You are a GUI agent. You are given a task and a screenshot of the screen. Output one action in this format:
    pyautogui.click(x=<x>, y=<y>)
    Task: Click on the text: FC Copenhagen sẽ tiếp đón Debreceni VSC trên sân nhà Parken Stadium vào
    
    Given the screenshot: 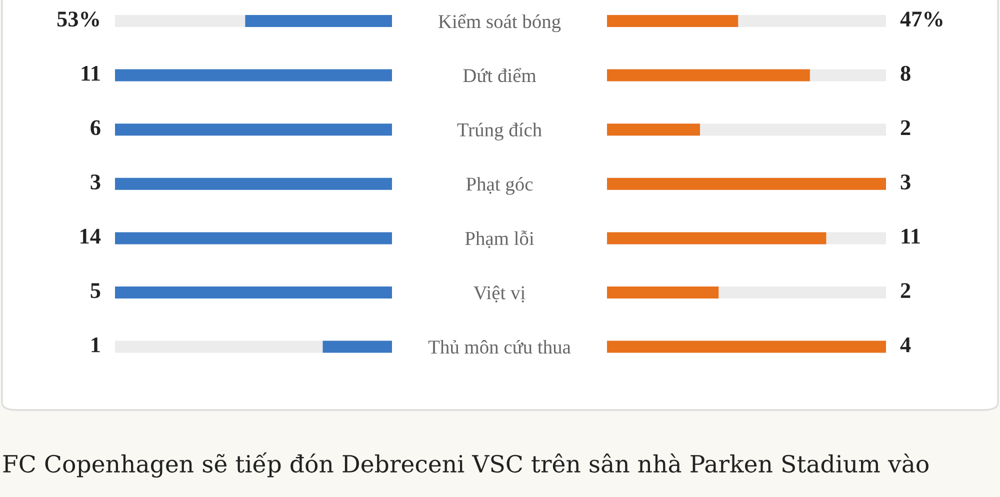 What is the action you would take?
    pyautogui.click(x=465, y=465)
    